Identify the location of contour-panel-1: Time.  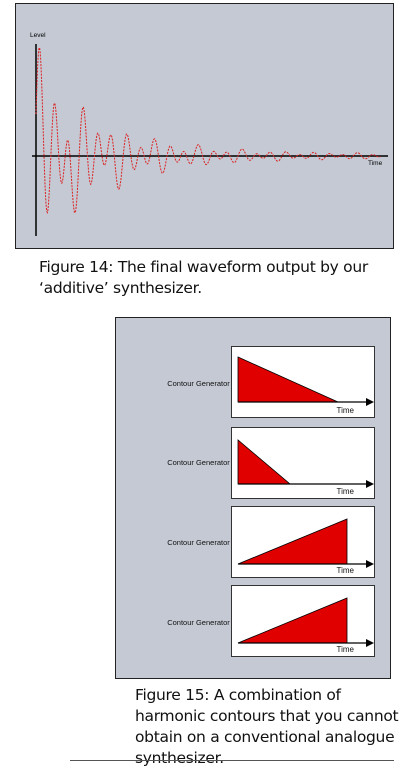
(303, 382).